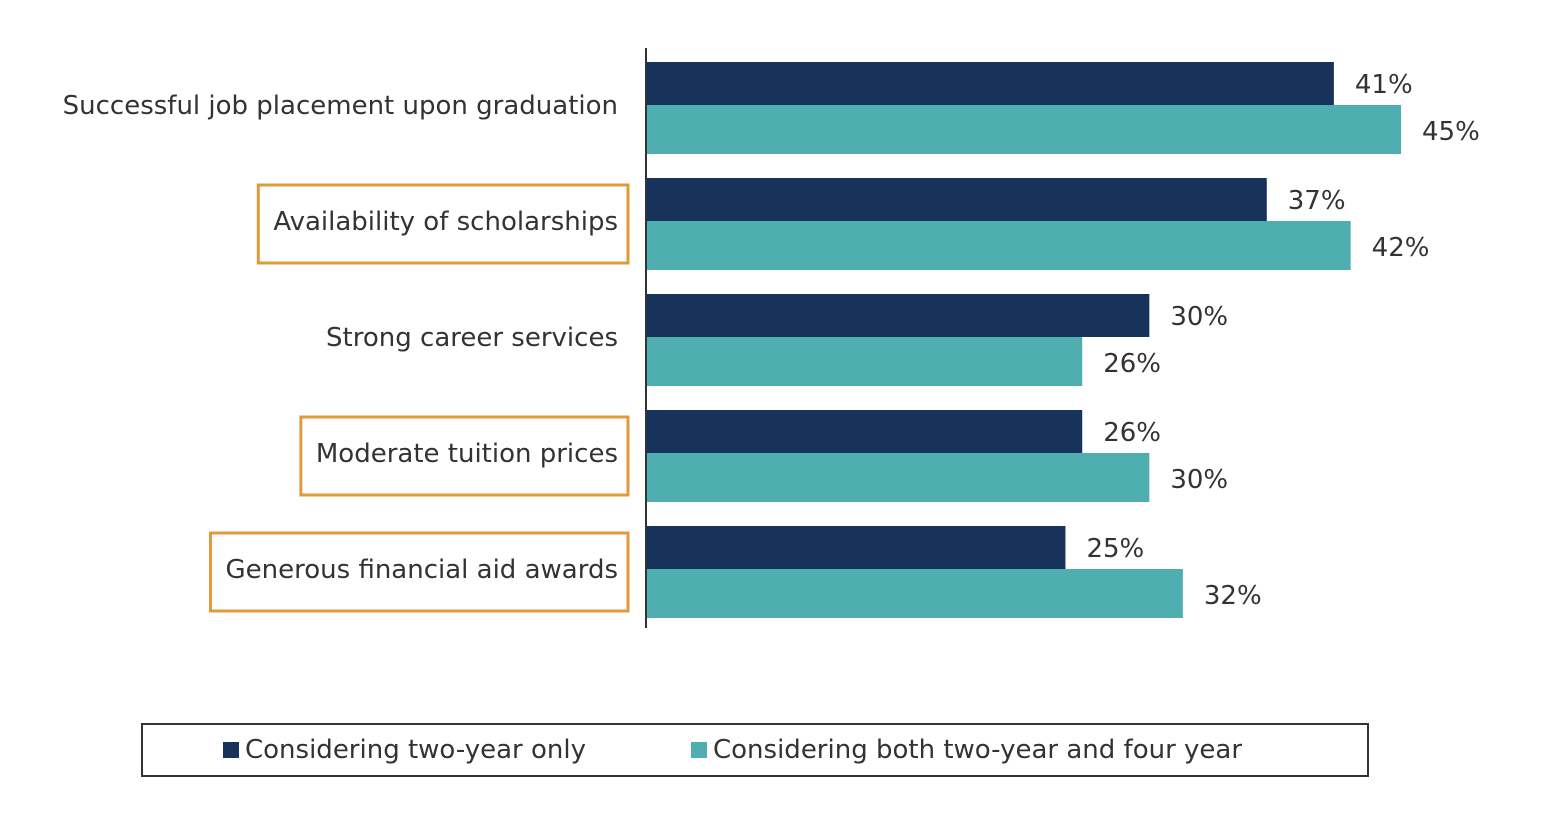 This screenshot has width=1544, height=840. I want to click on legend-item-both: Considering both two-year and four year, so click(966, 750).